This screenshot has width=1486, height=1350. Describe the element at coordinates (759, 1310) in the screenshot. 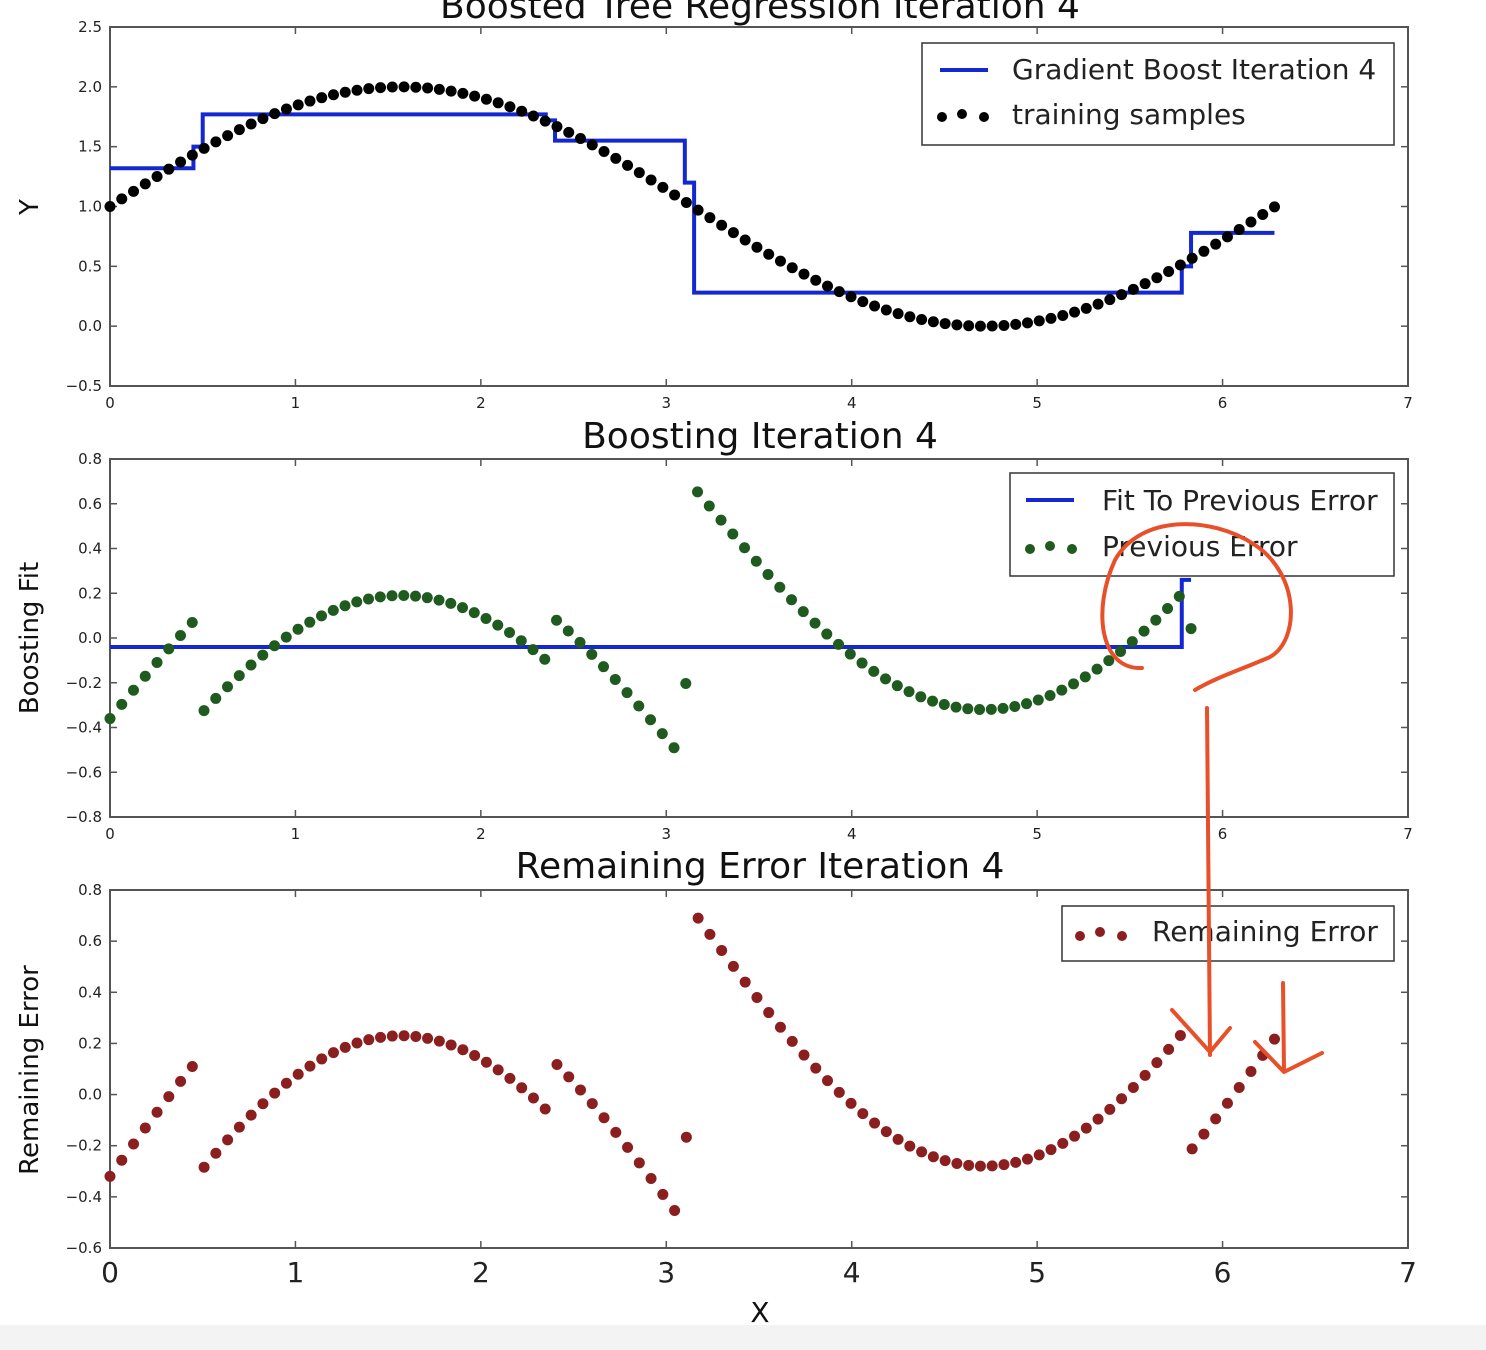

I see `panel3-xlabel: X` at that location.